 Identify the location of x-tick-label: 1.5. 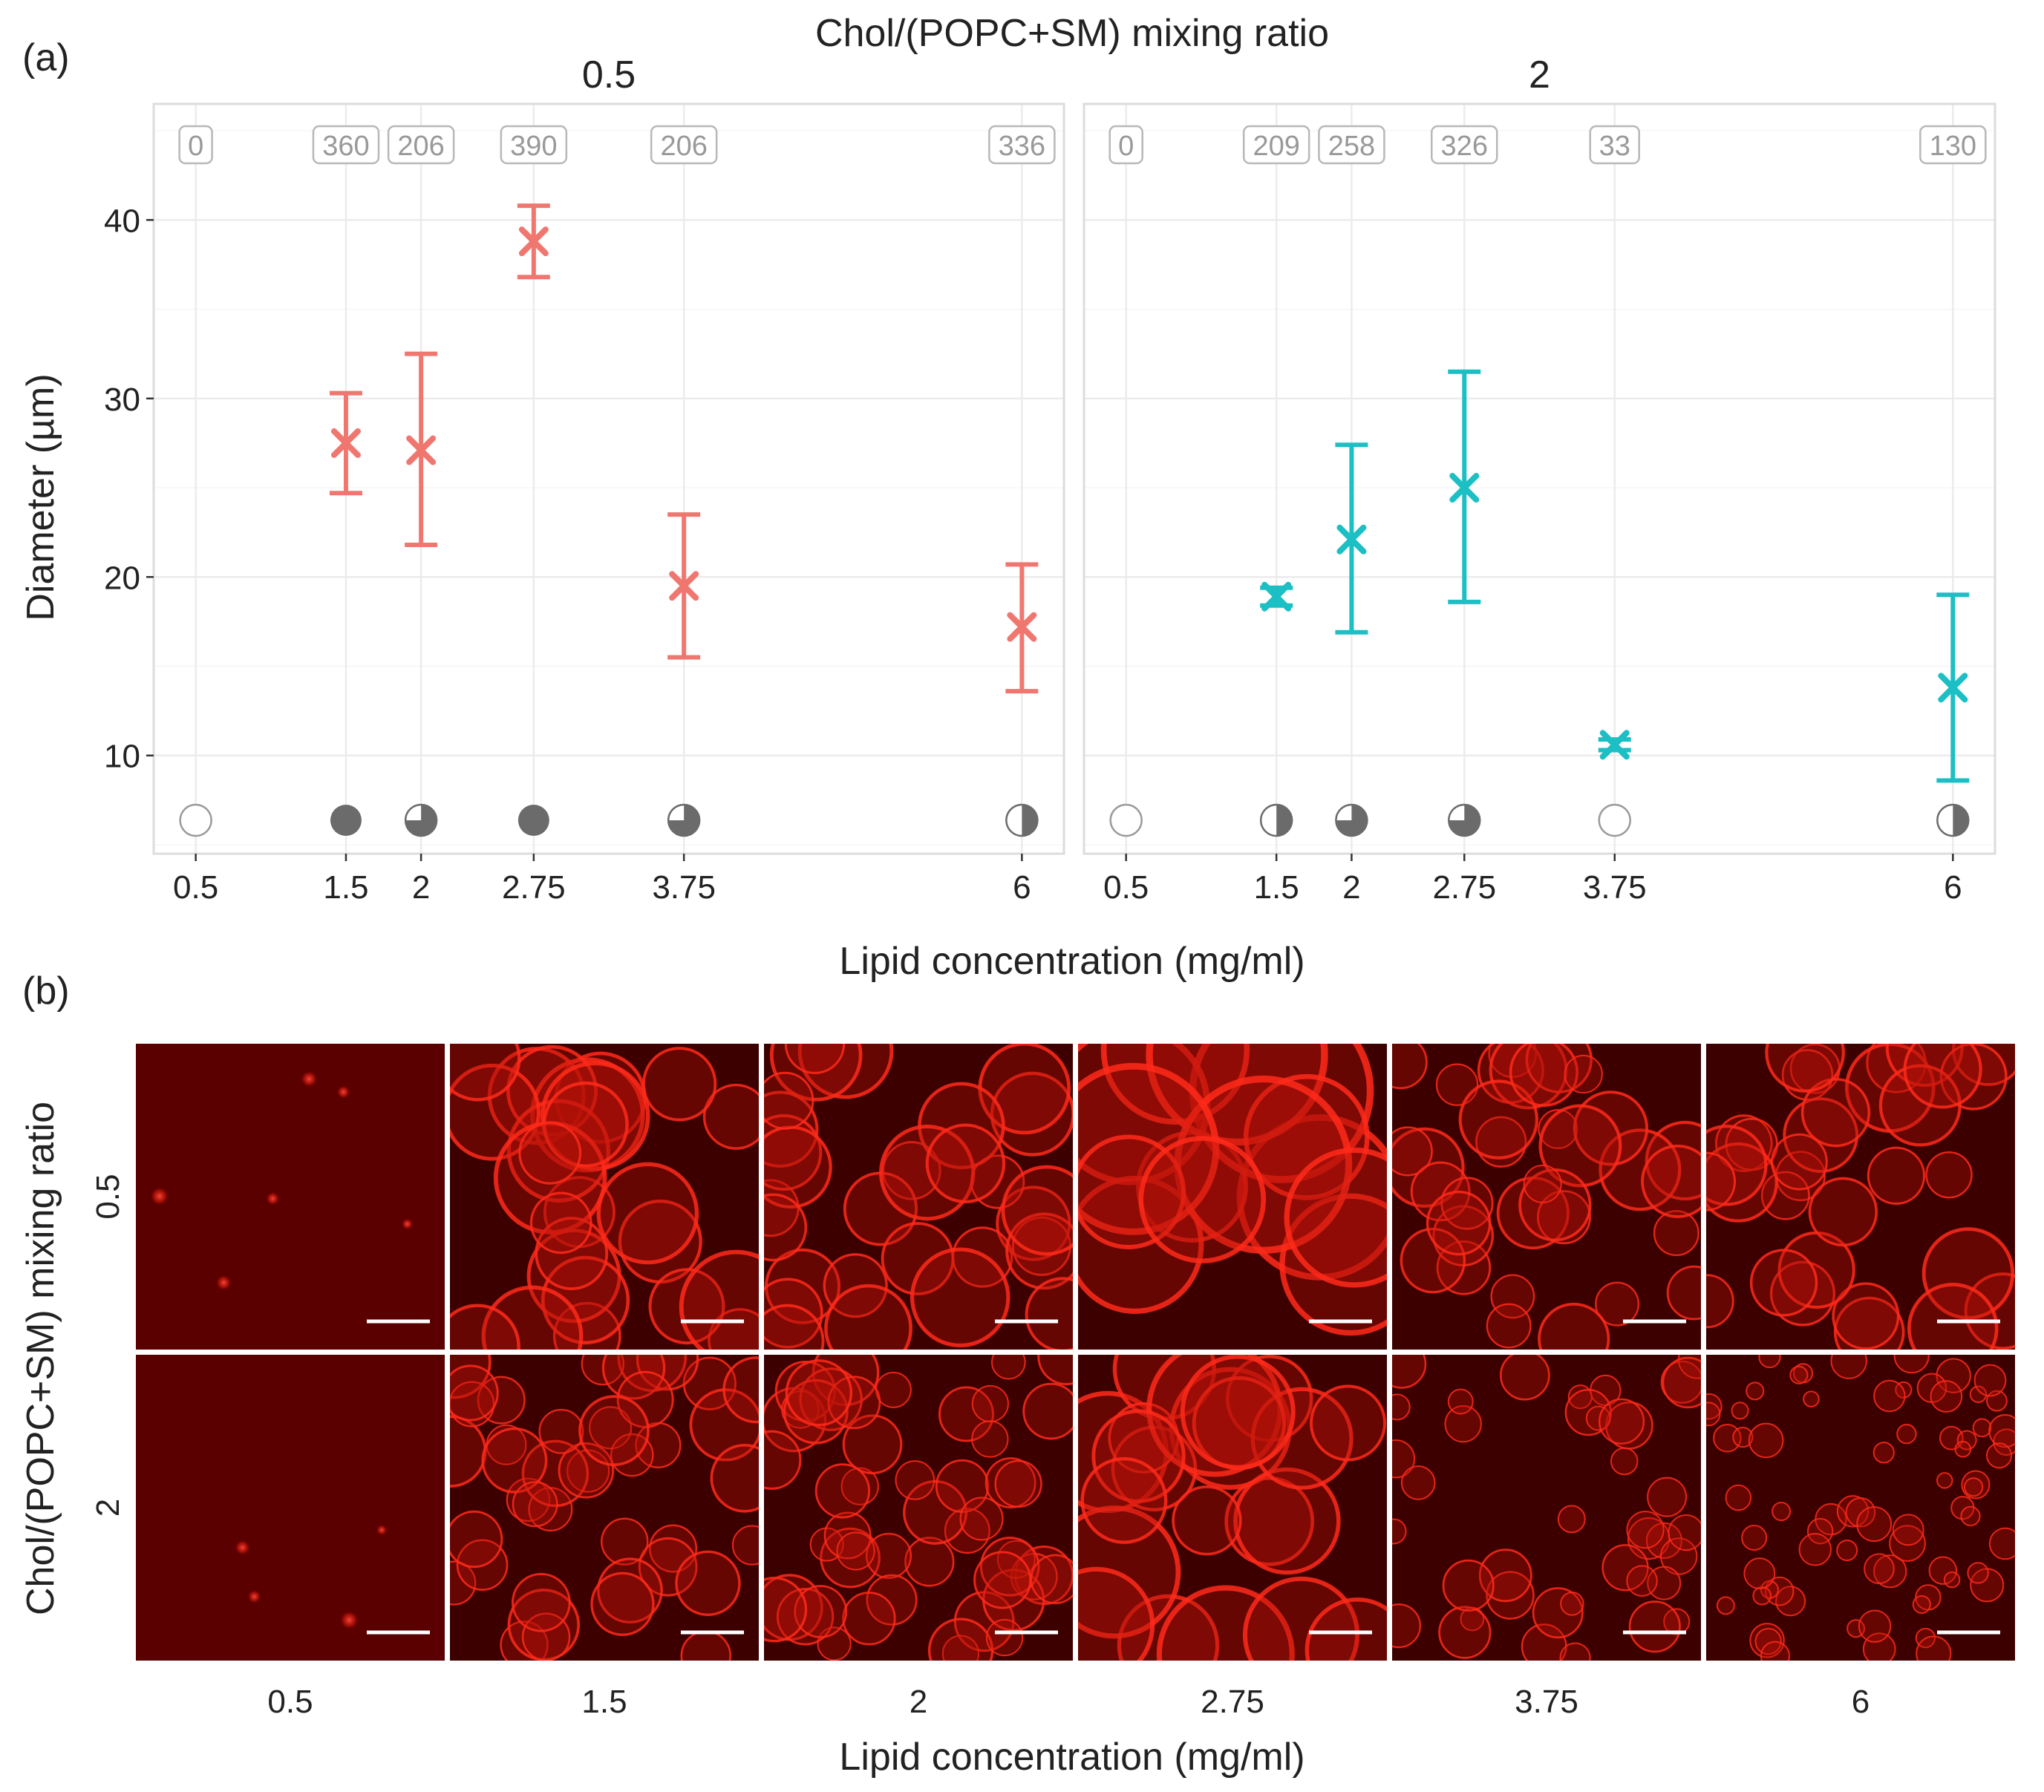
(1276, 887).